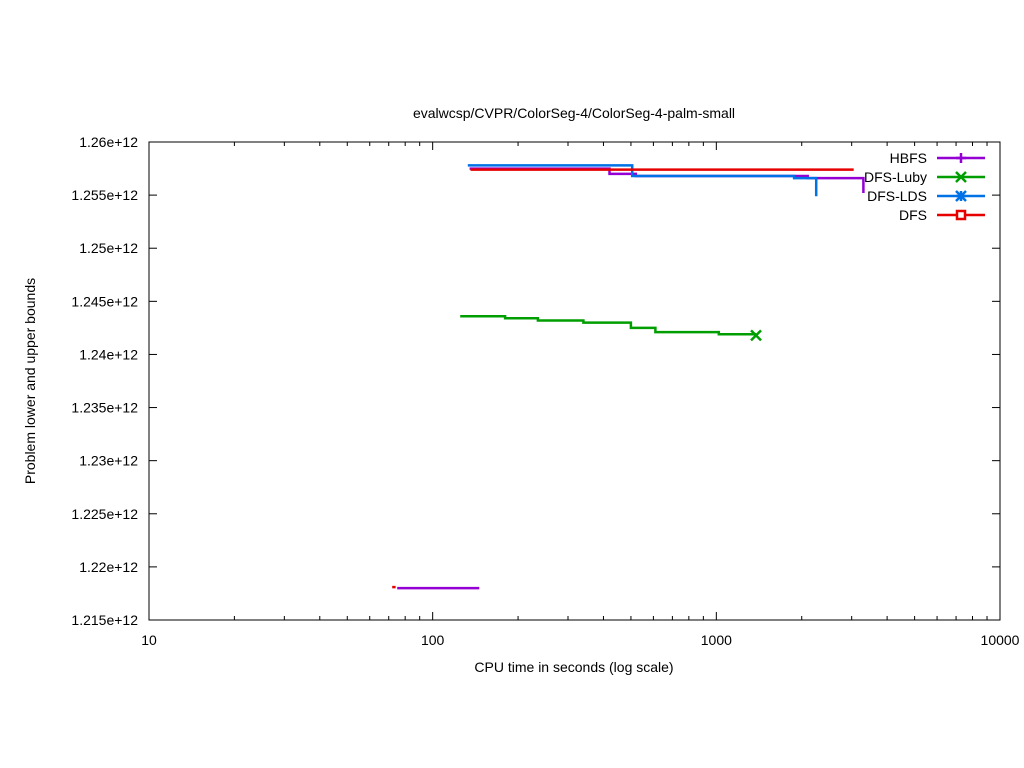 This screenshot has height=768, width=1024. Describe the element at coordinates (961, 215) in the screenshot. I see `legend-marker-square` at that location.